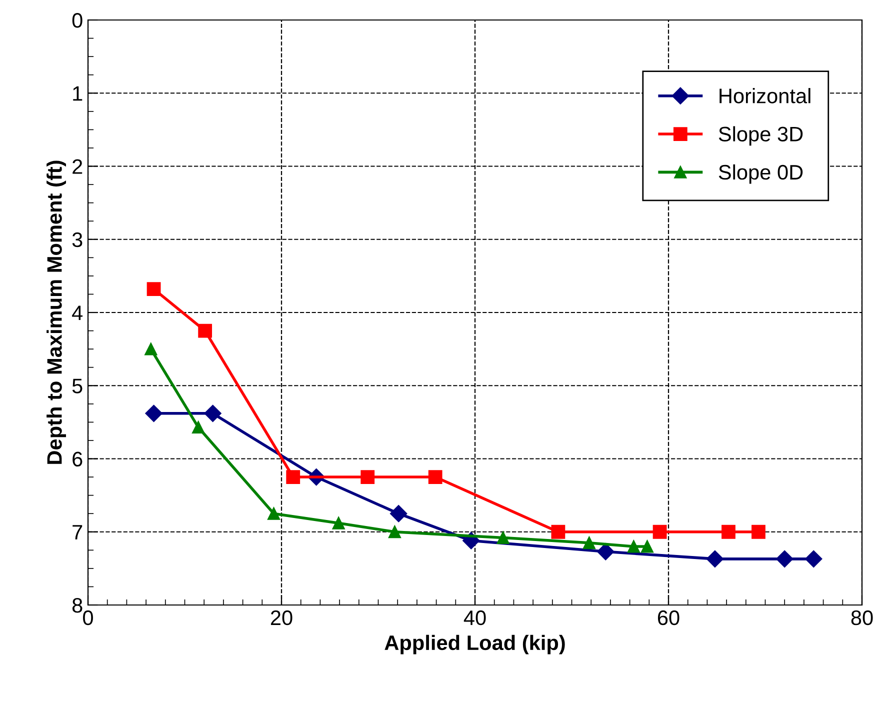 This screenshot has height=705, width=881. I want to click on y-tick-label: 6, so click(77, 459).